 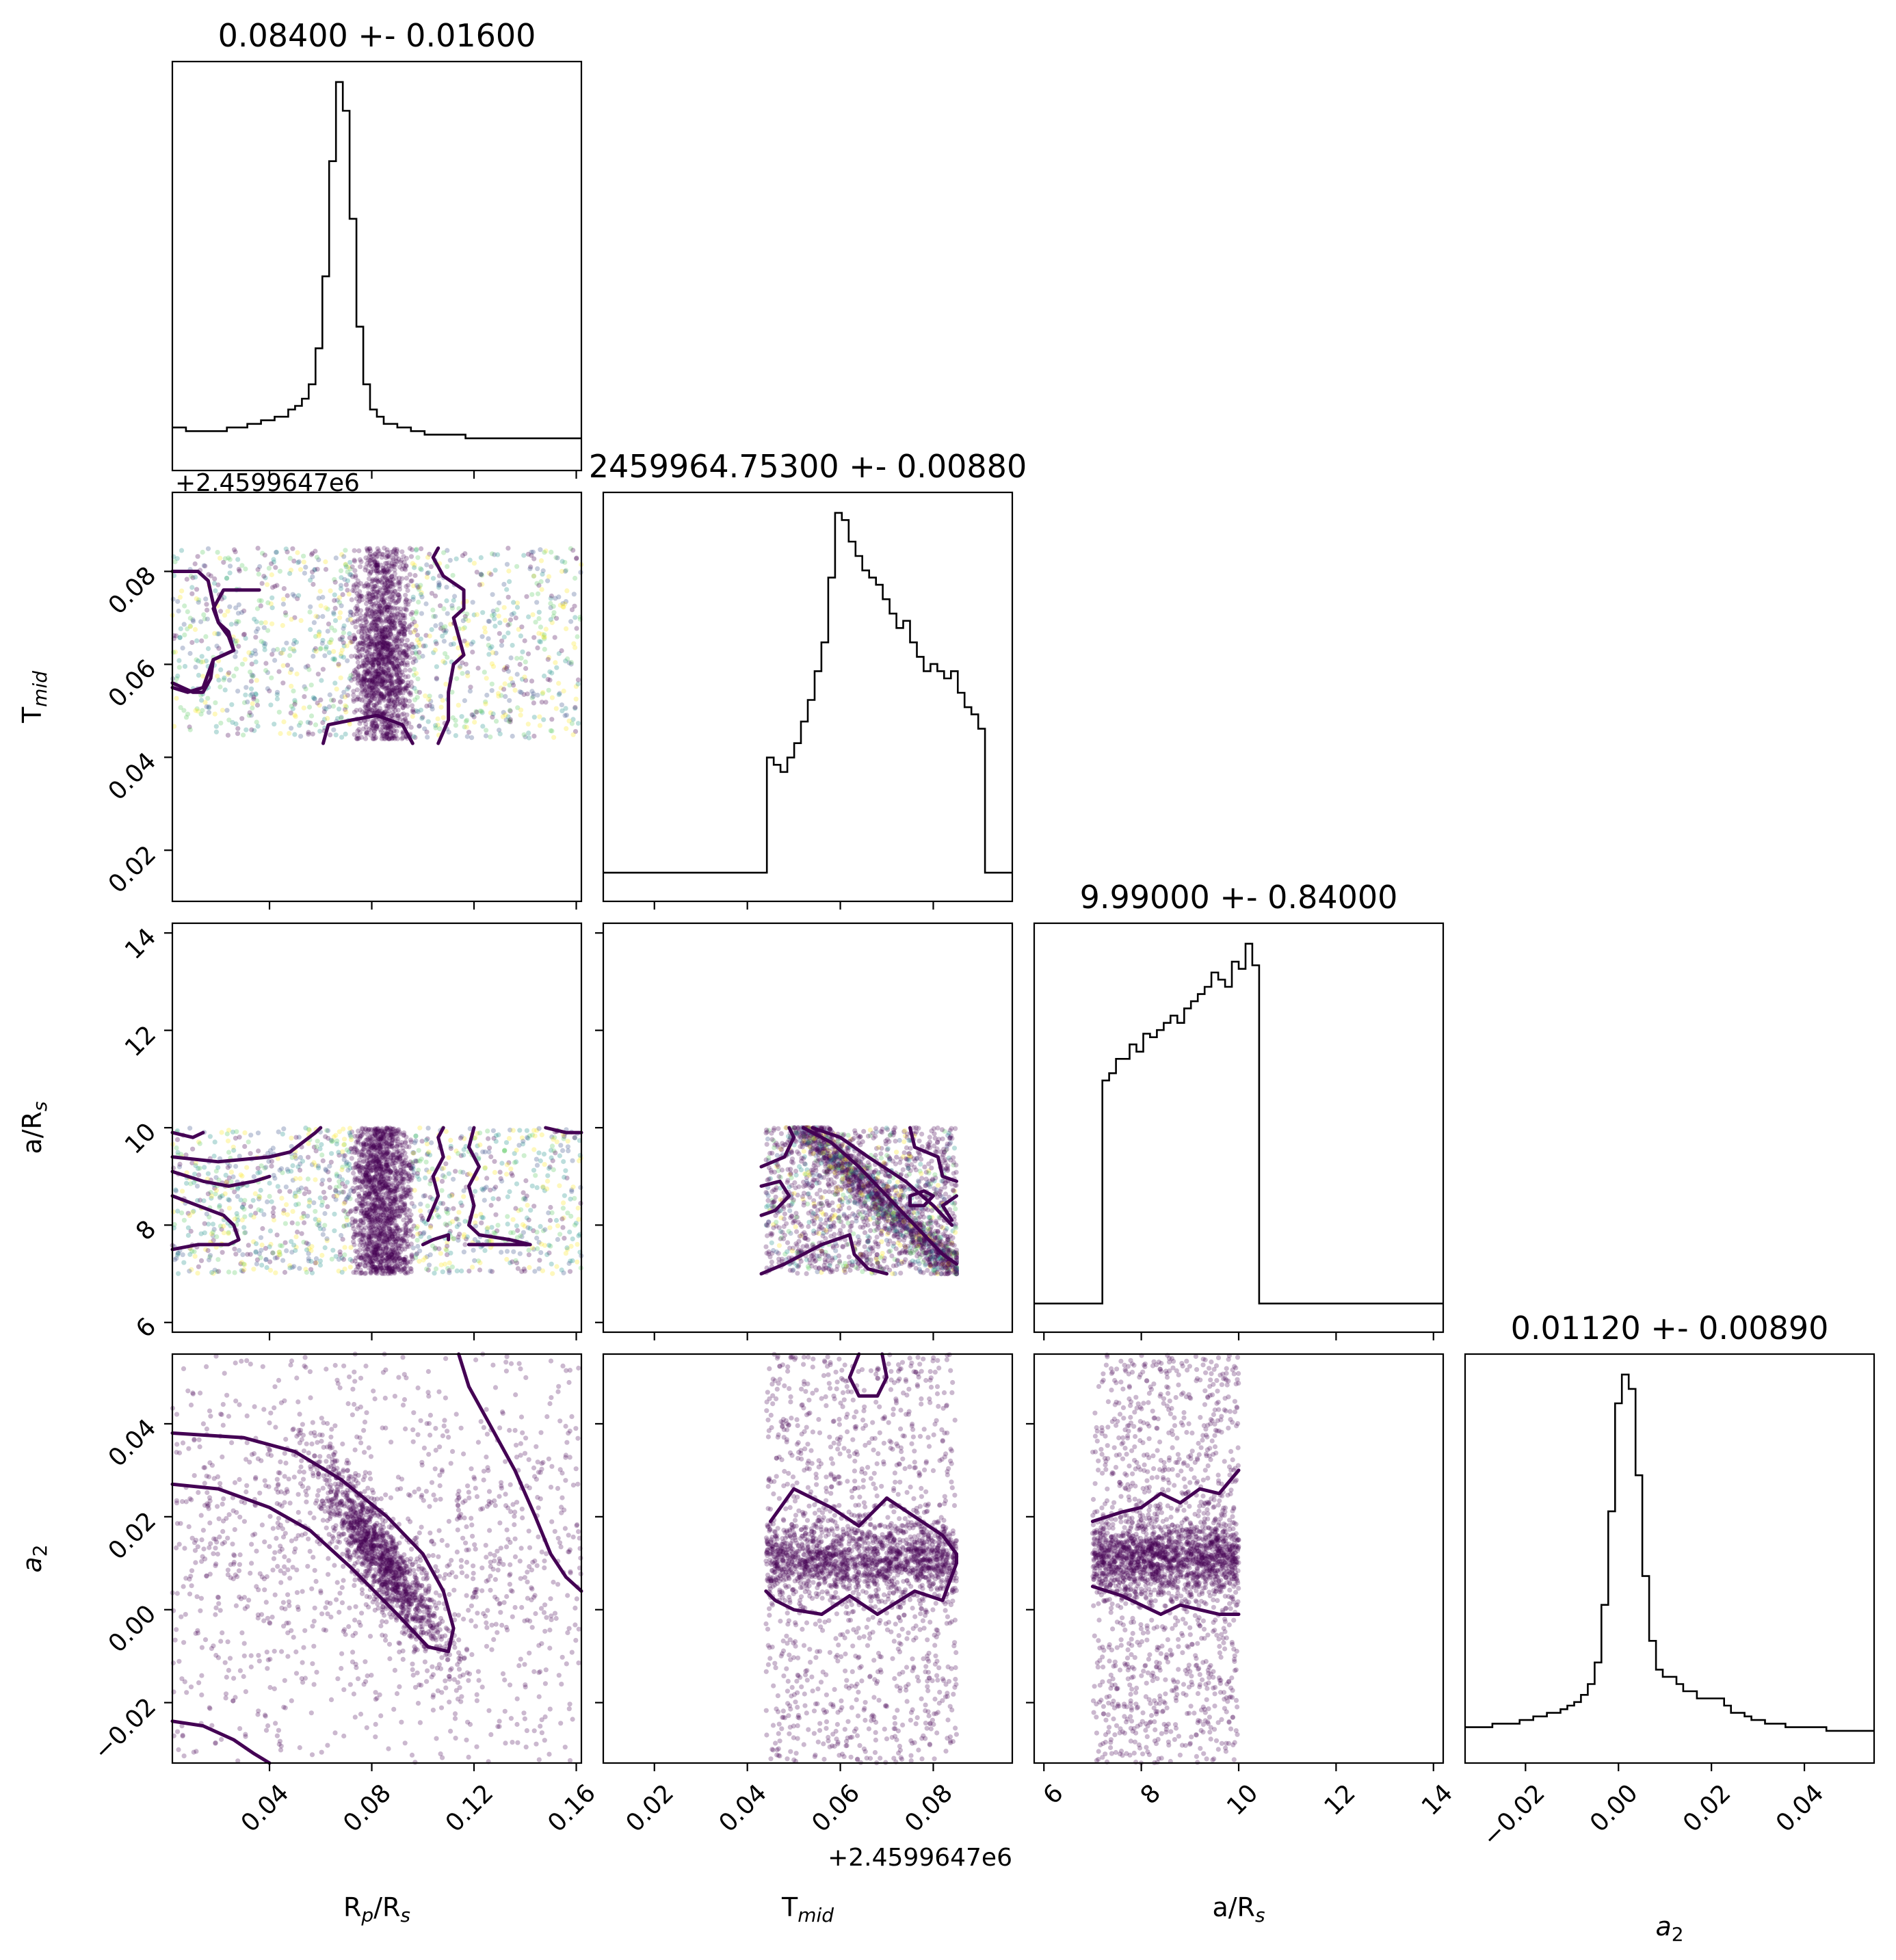 I want to click on scatter-rp-ars, so click(x=377, y=1201).